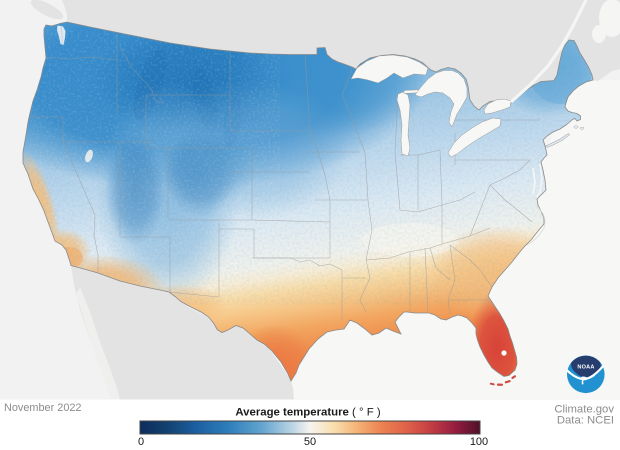 The image size is (620, 450). I want to click on svg-text: Average temperature ( ° F ), so click(308, 413).